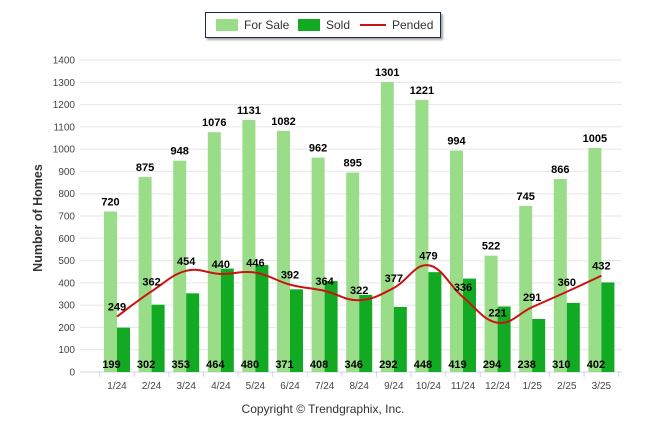 Image resolution: width=646 pixels, height=434 pixels. What do you see at coordinates (111, 365) in the screenshot?
I see `data-label-sold: 199` at bounding box center [111, 365].